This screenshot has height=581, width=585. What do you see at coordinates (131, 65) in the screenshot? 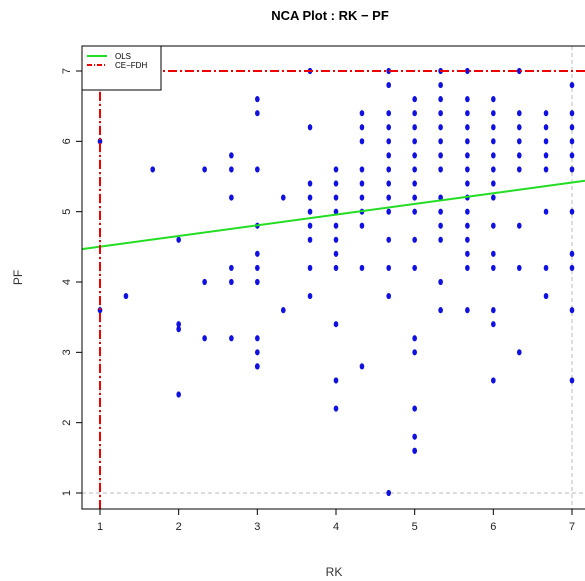
I see `legend-label: CE−FDH` at bounding box center [131, 65].